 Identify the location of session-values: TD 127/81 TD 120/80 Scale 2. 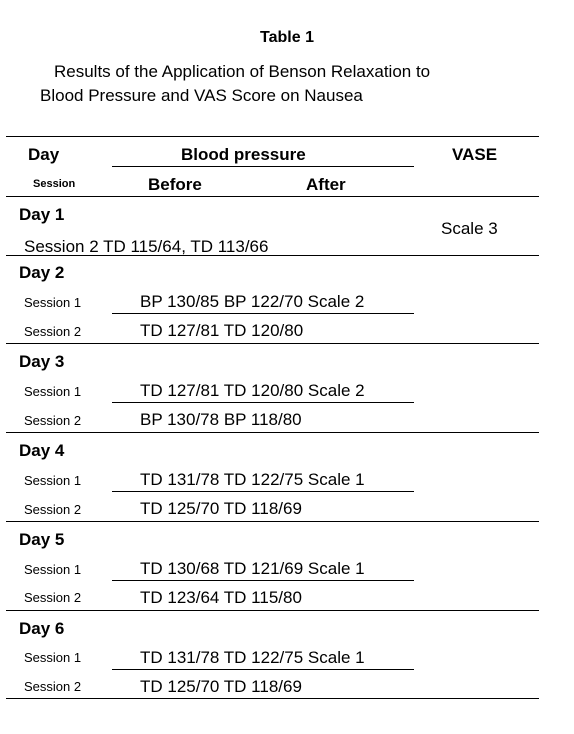
(252, 390).